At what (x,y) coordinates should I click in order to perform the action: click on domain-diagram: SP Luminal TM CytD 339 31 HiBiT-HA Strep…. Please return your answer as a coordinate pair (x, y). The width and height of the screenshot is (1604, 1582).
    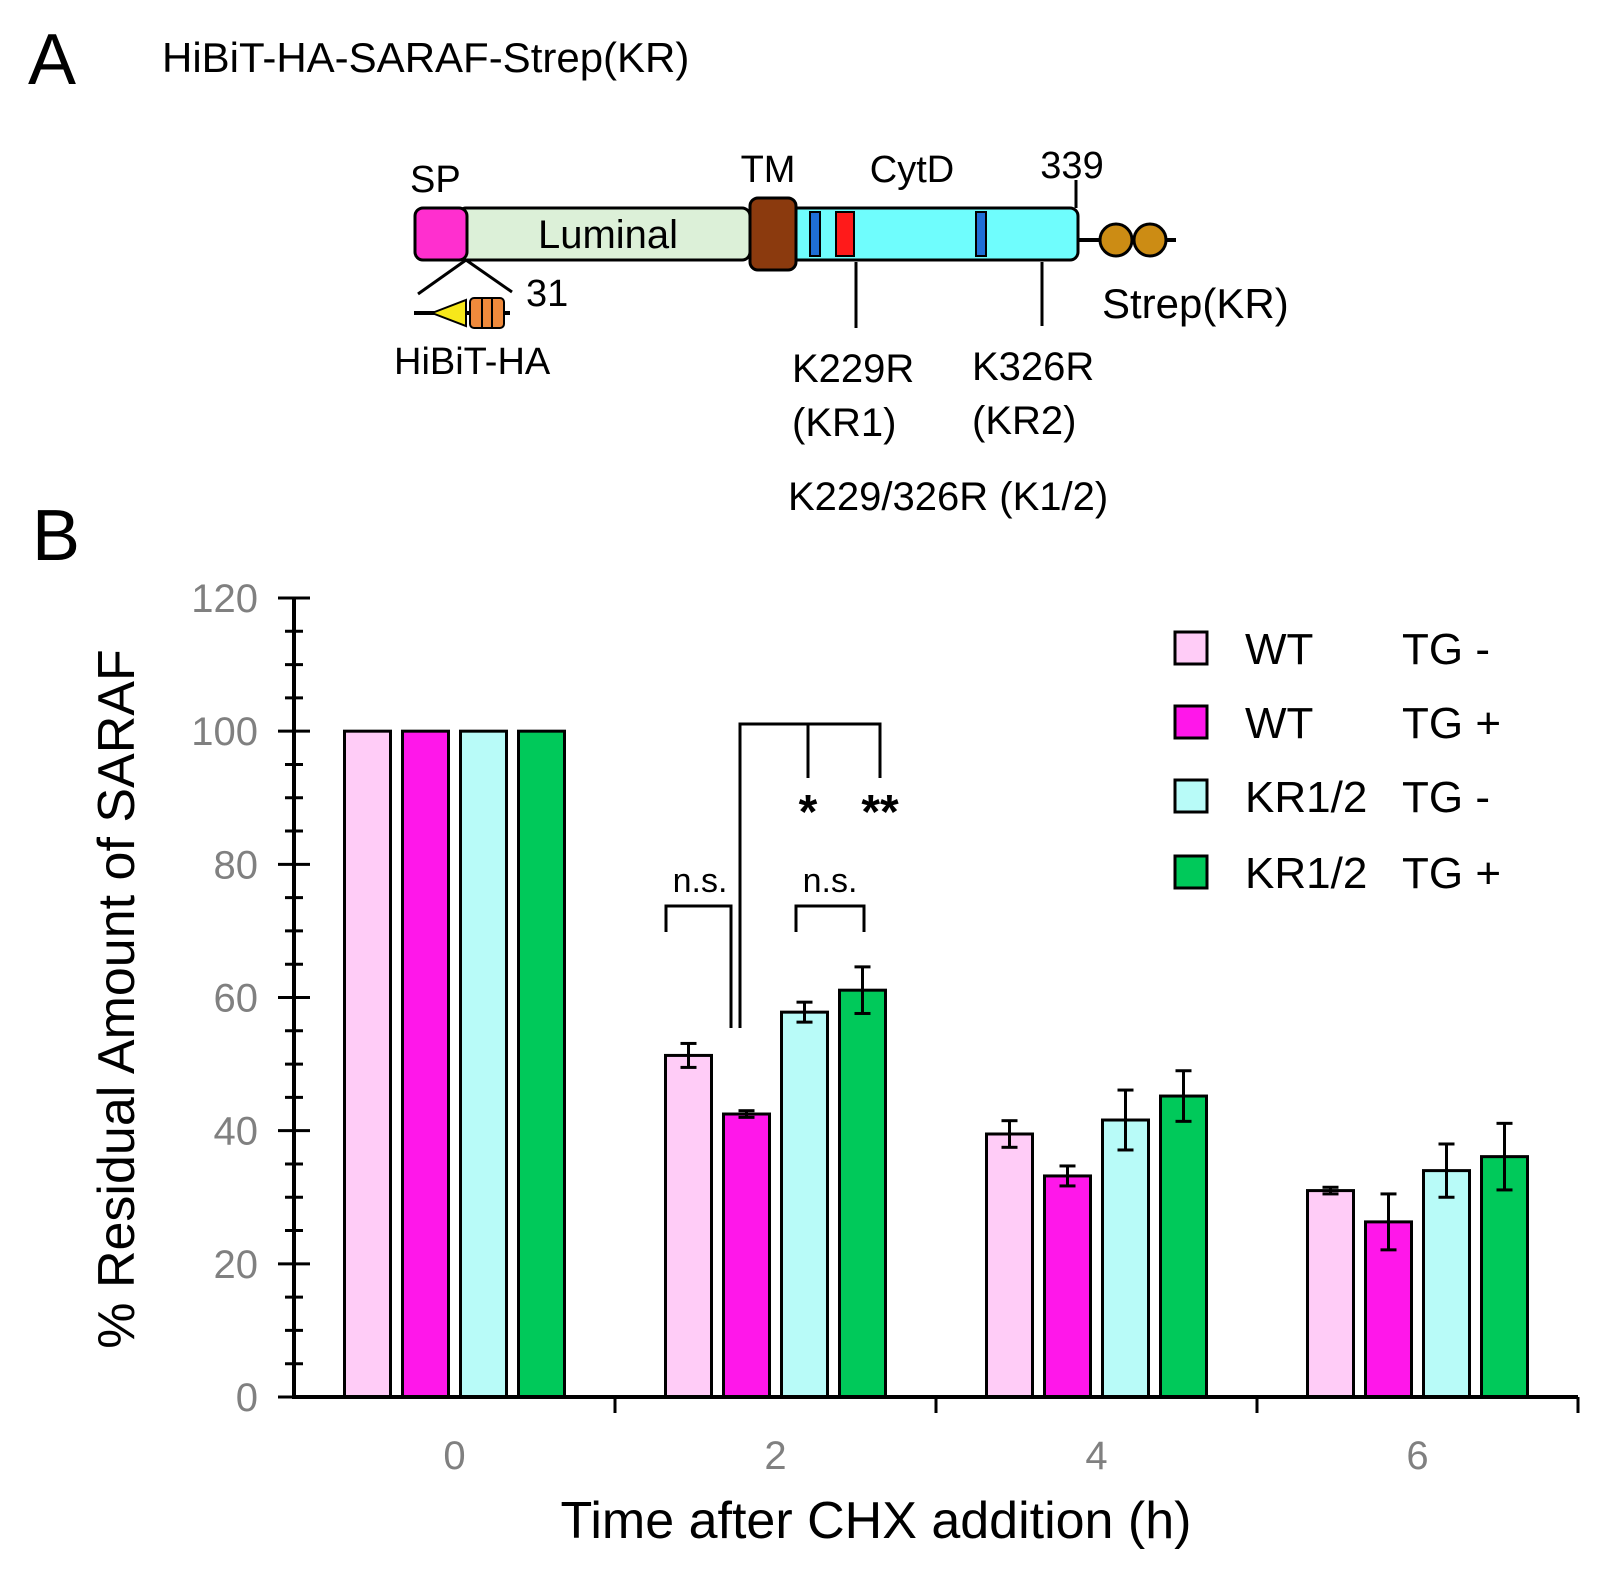
    Looking at the image, I should click on (841, 332).